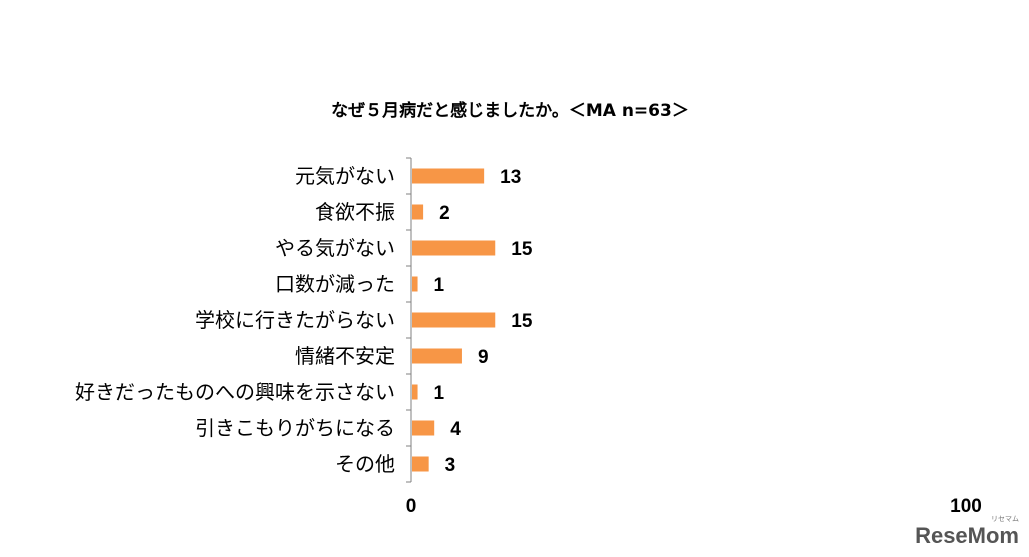 The height and width of the screenshot is (557, 1029). What do you see at coordinates (967, 535) in the screenshot?
I see `logo-text: ReseMom` at bounding box center [967, 535].